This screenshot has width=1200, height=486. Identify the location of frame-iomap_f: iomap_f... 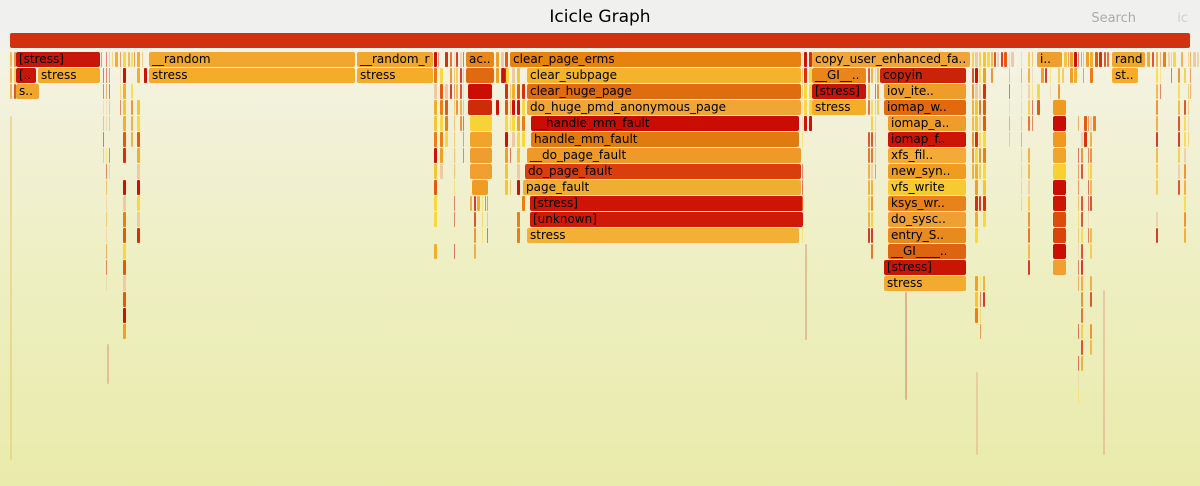
(927, 139).